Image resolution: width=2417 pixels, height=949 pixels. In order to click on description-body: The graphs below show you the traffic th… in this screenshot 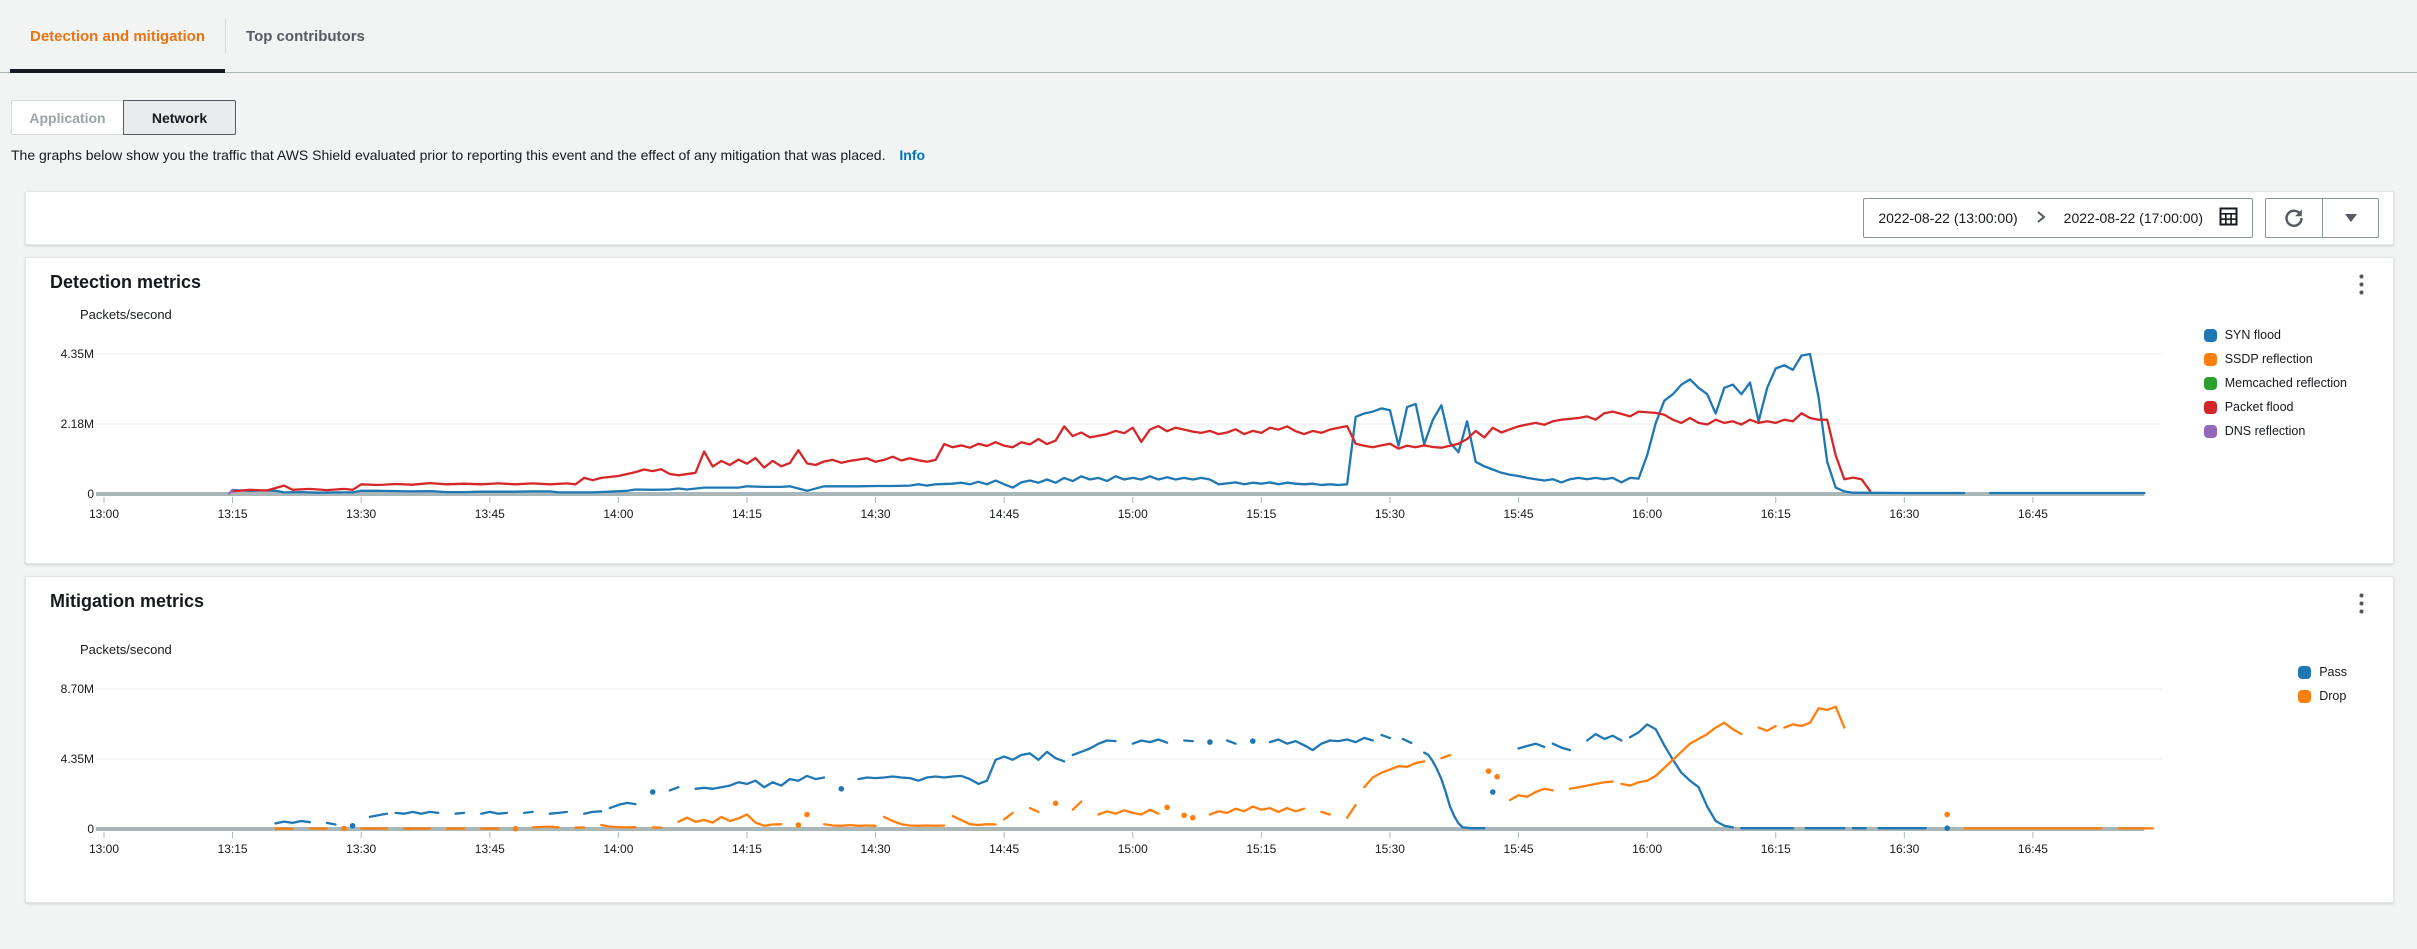, I will do `click(448, 155)`.